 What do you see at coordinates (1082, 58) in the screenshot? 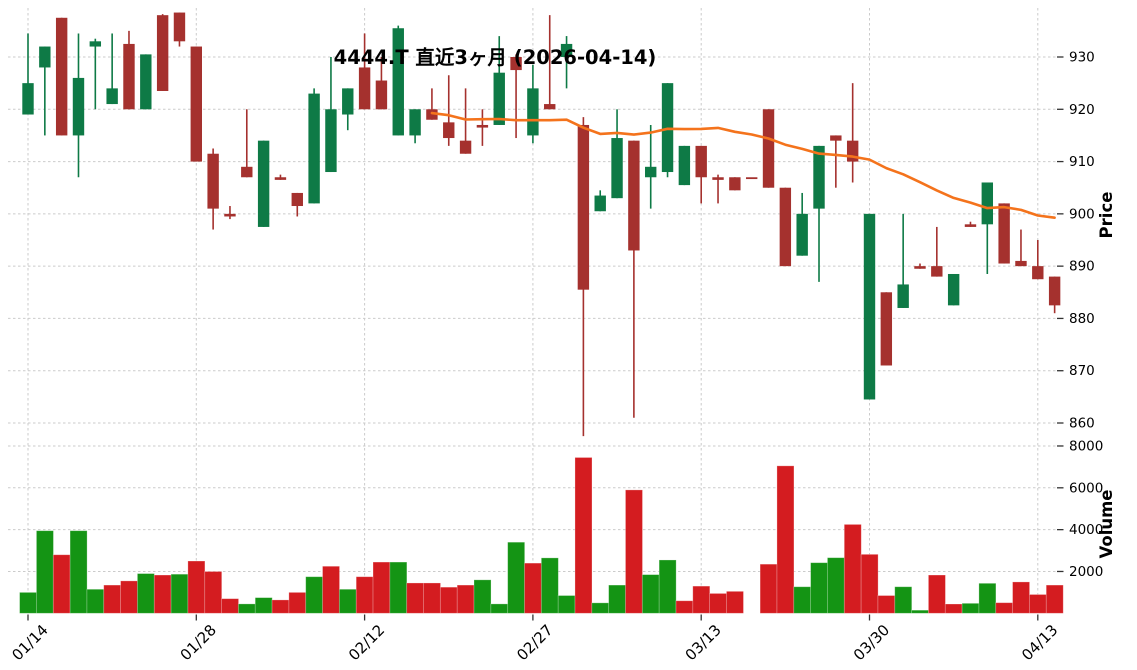
I see `price-tick-label: 930` at bounding box center [1082, 58].